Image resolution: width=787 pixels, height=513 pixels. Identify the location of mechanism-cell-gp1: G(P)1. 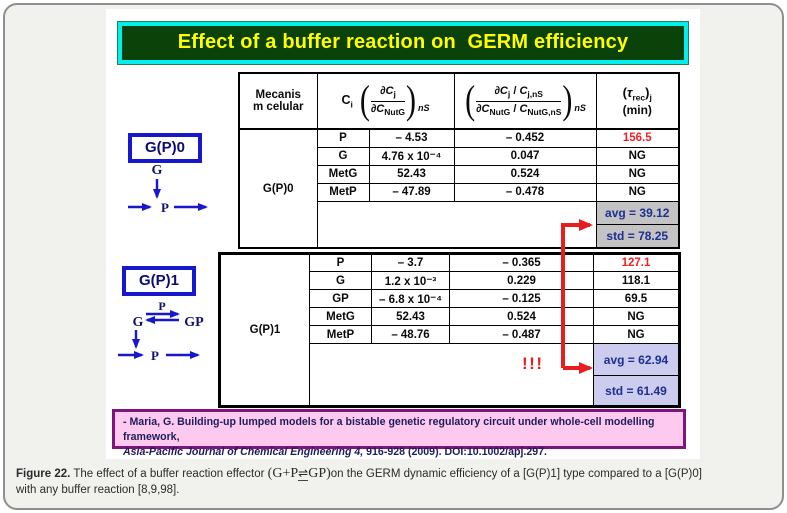
(264, 330).